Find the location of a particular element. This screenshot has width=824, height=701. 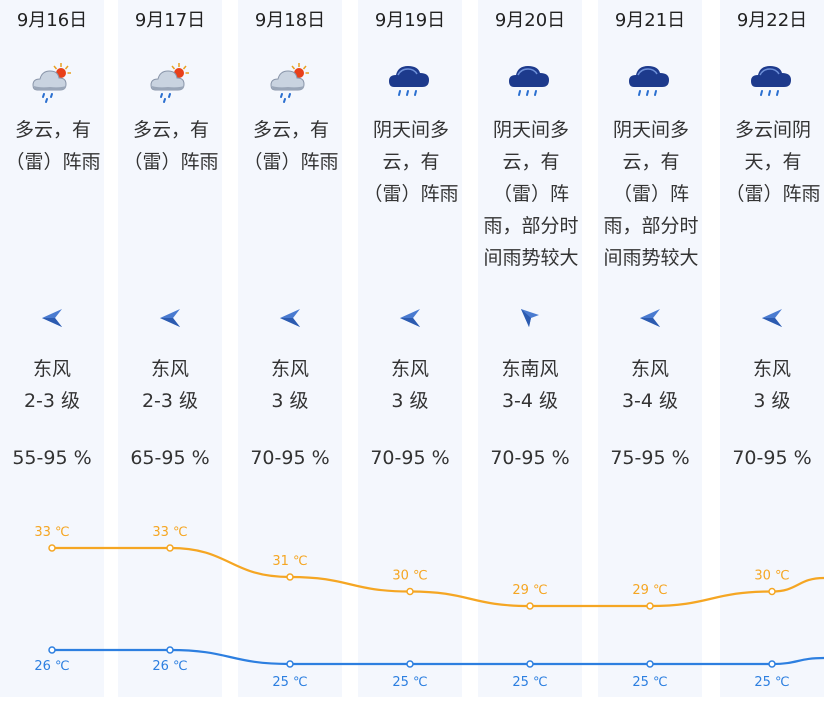

day-column: 9月17日 多云，有（雷）阵雨 东风 2-3 级 65-95 % is located at coordinates (170, 348).